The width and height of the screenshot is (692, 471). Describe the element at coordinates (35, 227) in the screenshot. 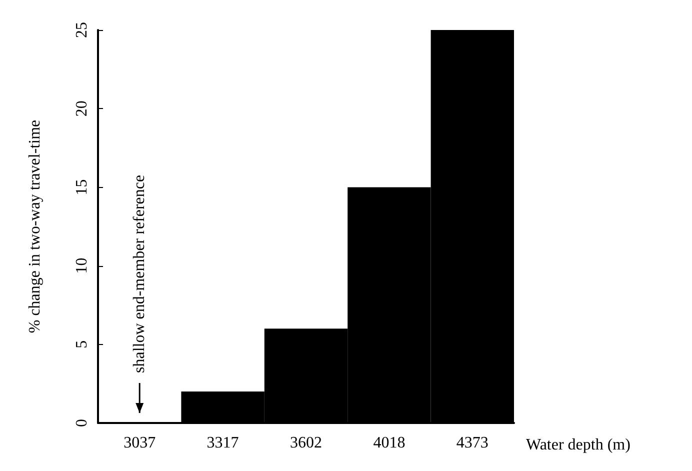

I see `y-axis-title: % change in two-way travel-time` at that location.